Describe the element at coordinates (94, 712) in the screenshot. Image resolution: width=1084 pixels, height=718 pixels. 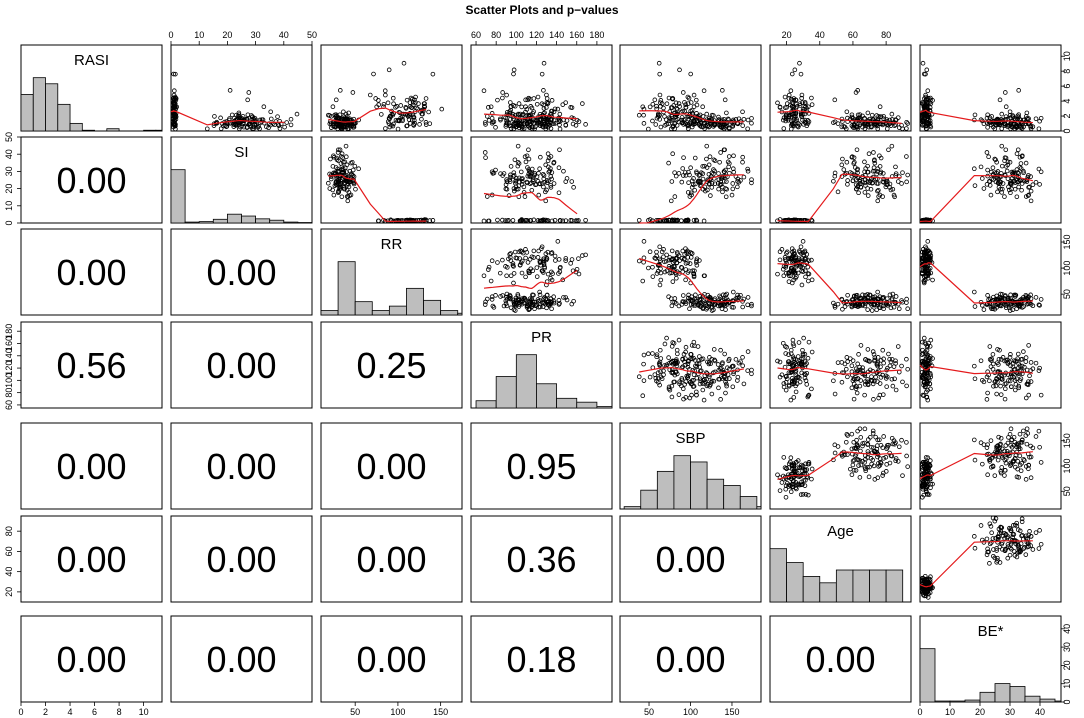
I see `x-tick-label: 6` at that location.